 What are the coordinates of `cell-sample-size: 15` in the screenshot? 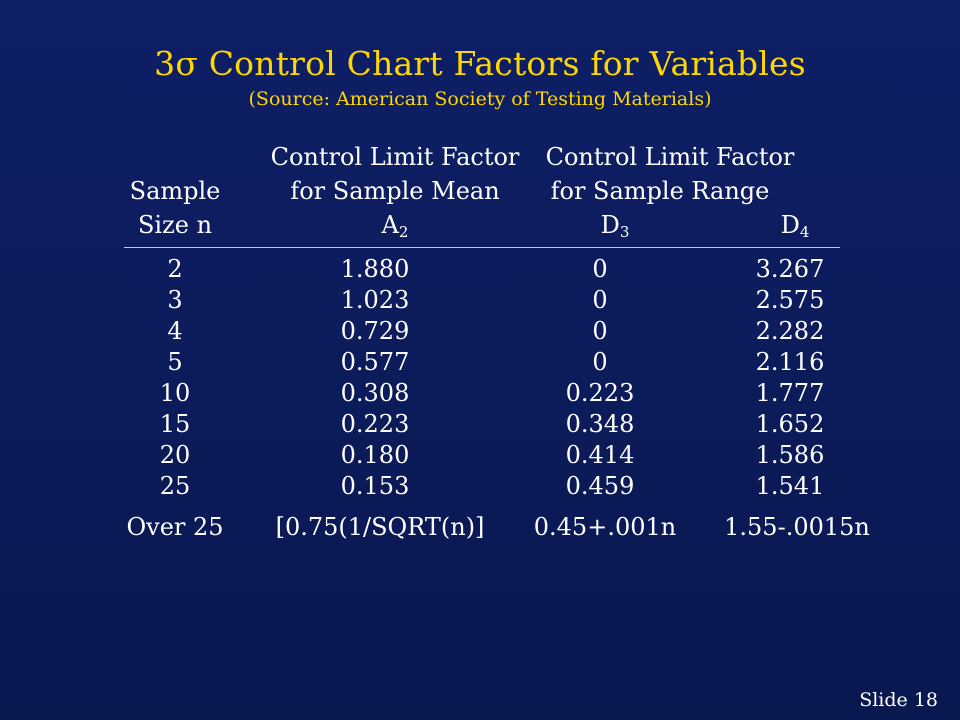 It's located at (175, 424).